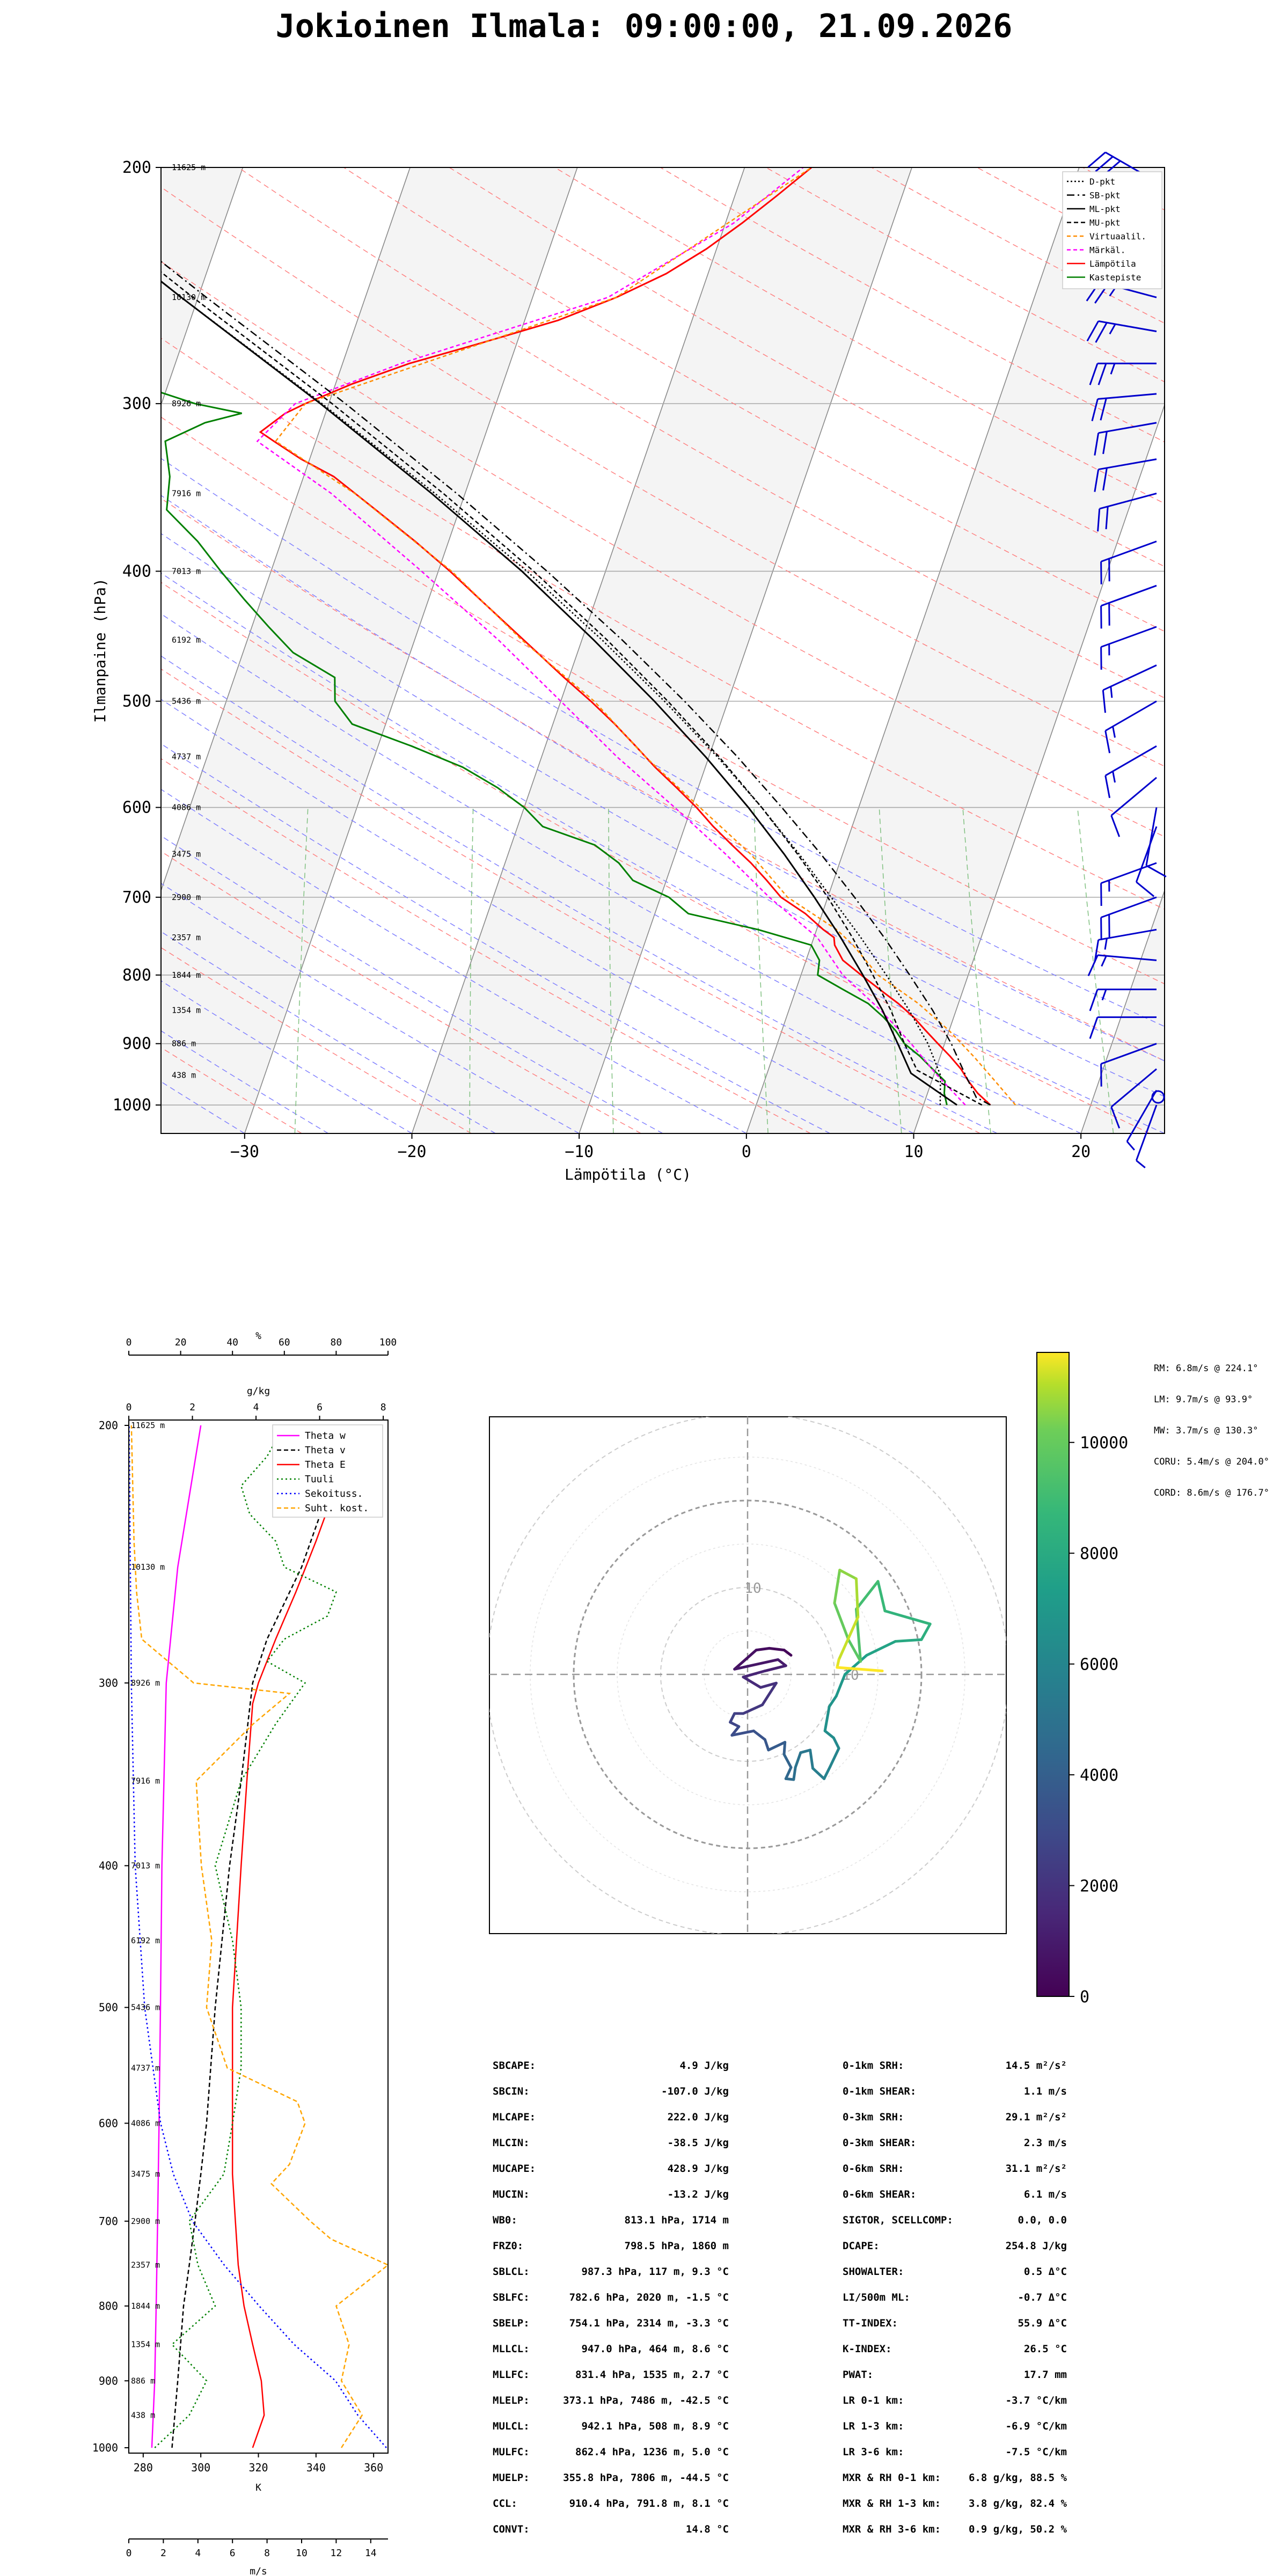 Image resolution: width=1288 pixels, height=2576 pixels. Describe the element at coordinates (145, 2345) in the screenshot. I see `height-label: 1354 m` at that location.